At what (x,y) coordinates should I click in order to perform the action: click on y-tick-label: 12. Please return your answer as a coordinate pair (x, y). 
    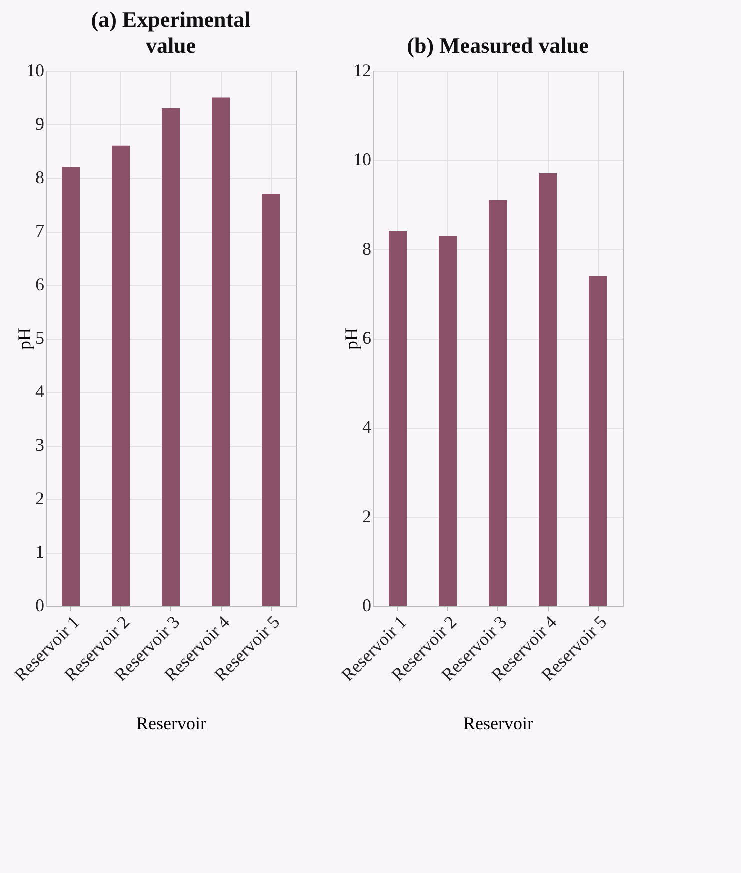
    Looking at the image, I should click on (363, 70).